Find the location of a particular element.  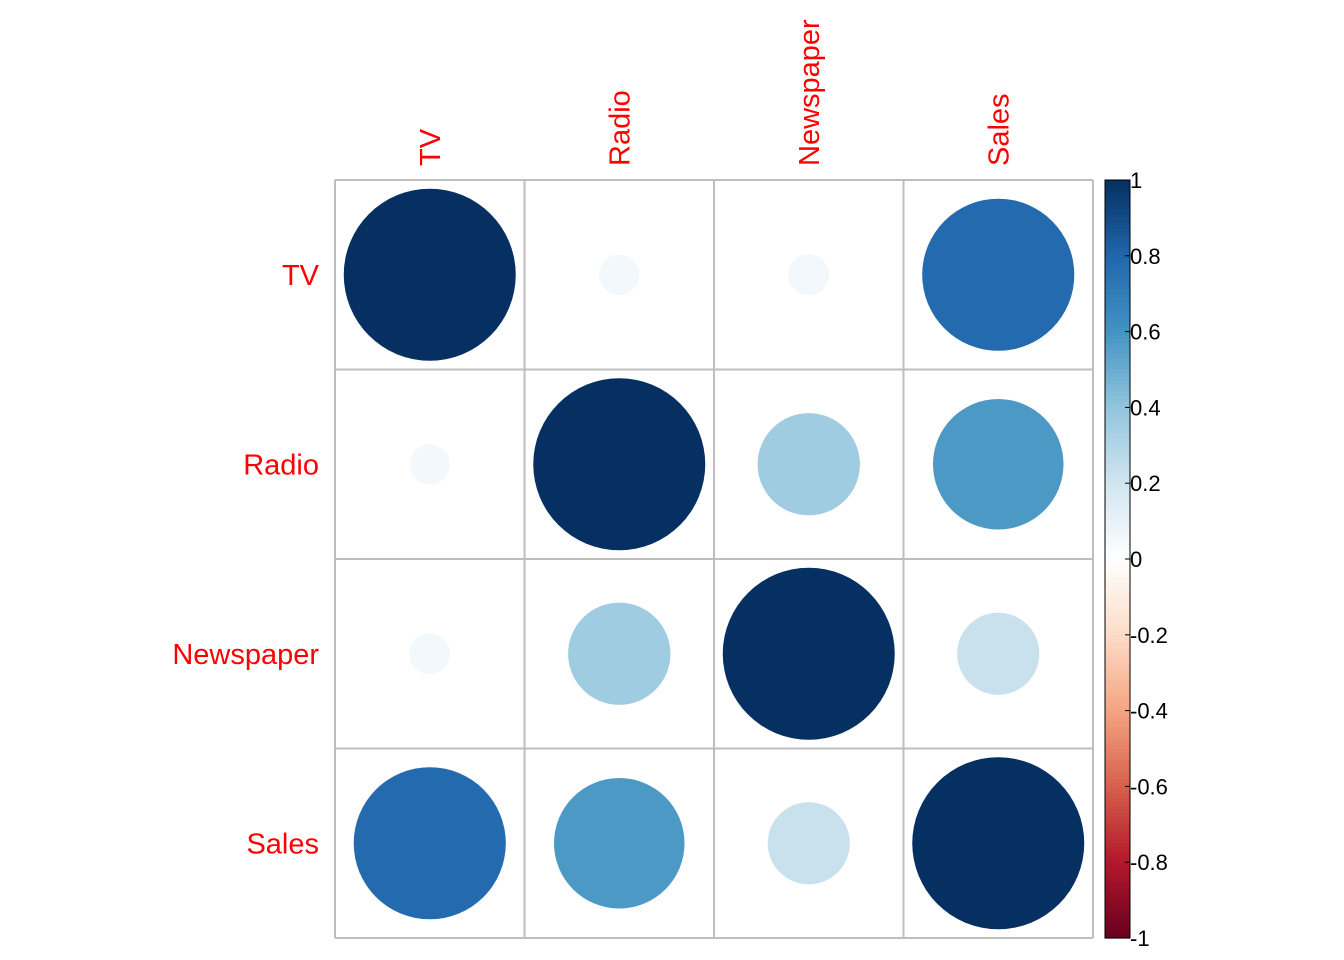

colorbar-tick-label: 0.2 is located at coordinates (1145, 483).